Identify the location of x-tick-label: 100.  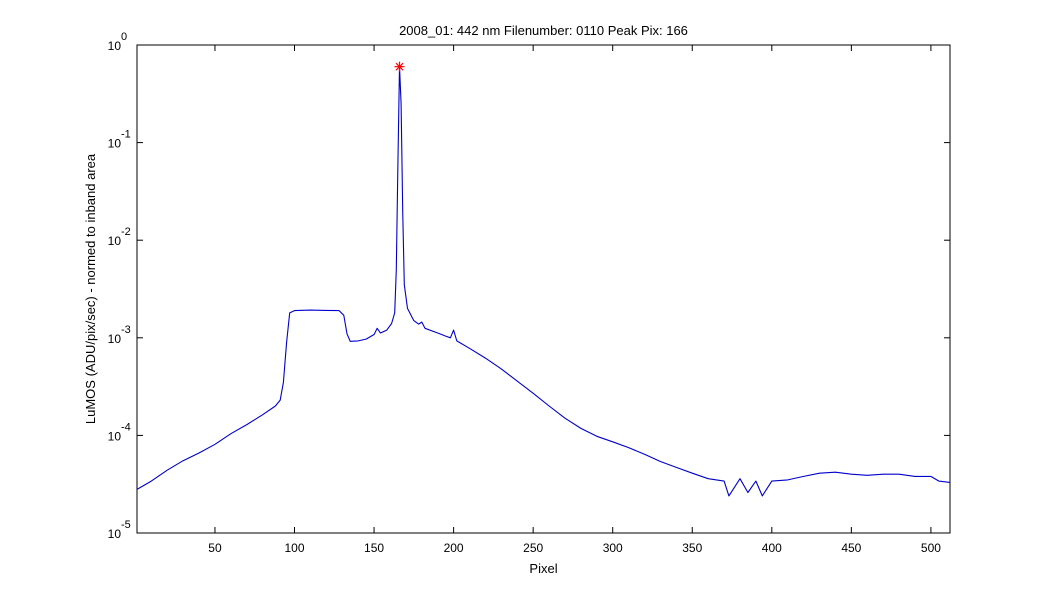
(294, 548).